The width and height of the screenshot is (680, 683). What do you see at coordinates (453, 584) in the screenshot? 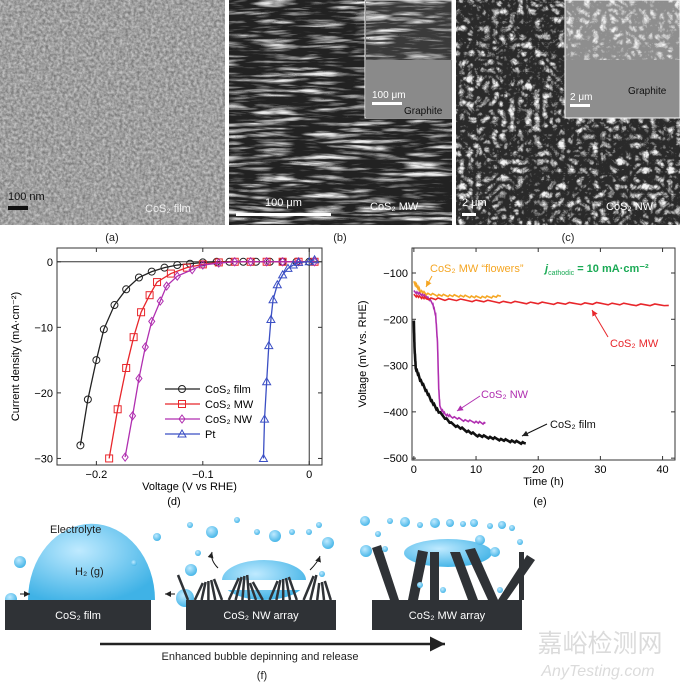
I see `mw-schematic: CoS₂ MW array` at bounding box center [453, 584].